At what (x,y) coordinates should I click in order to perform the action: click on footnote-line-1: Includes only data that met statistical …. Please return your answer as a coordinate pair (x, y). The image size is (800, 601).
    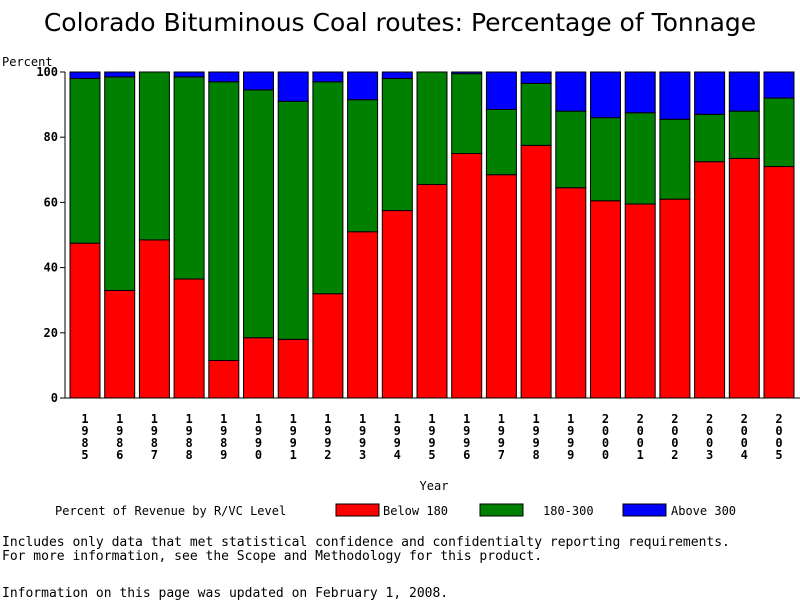
    Looking at the image, I should click on (366, 542).